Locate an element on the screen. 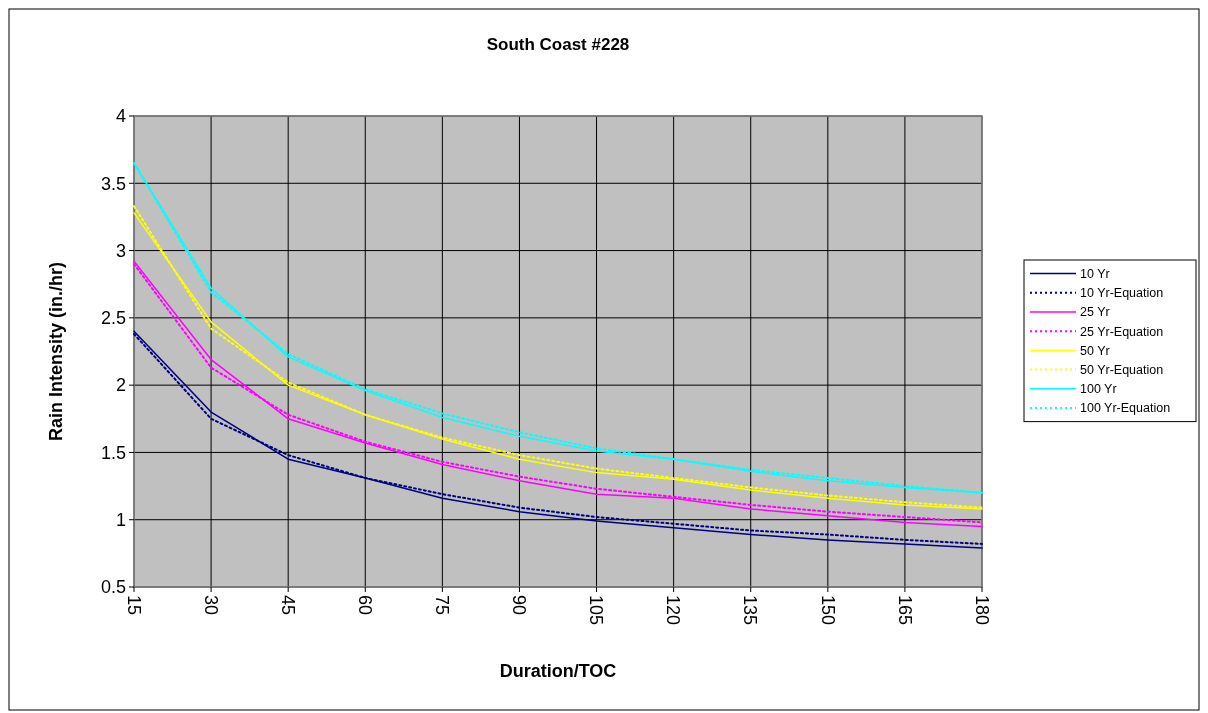 The width and height of the screenshot is (1208, 713). y-tick-label: 1.5 is located at coordinates (113, 452).